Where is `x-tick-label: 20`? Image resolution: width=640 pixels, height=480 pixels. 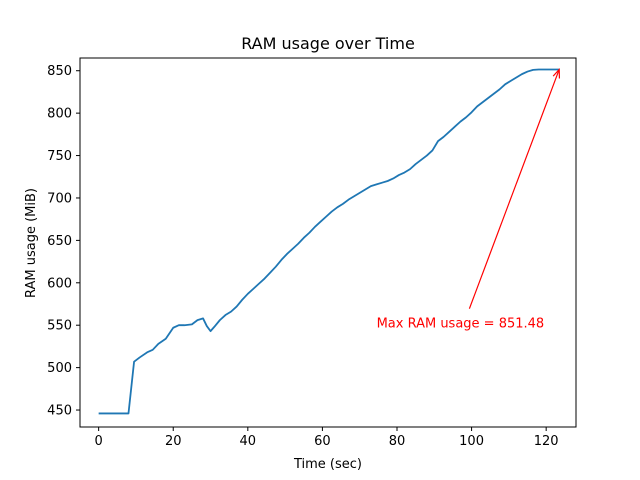 x-tick-label: 20 is located at coordinates (173, 441).